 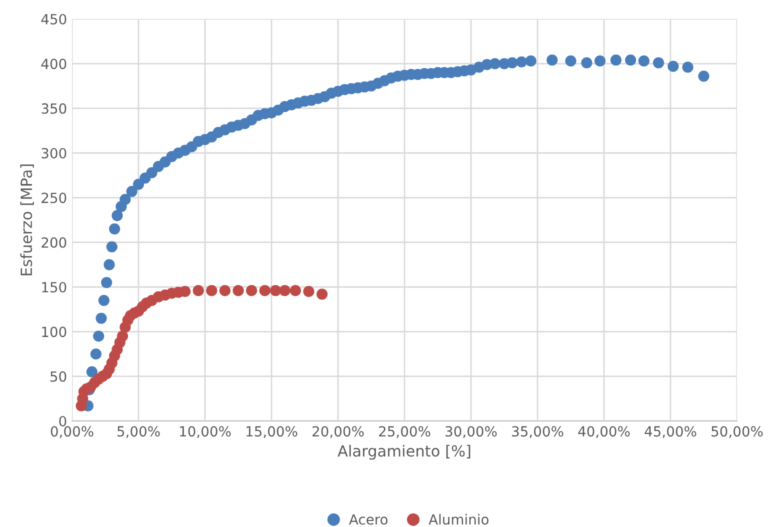 I want to click on y-tick-label: 400, so click(x=53, y=64).